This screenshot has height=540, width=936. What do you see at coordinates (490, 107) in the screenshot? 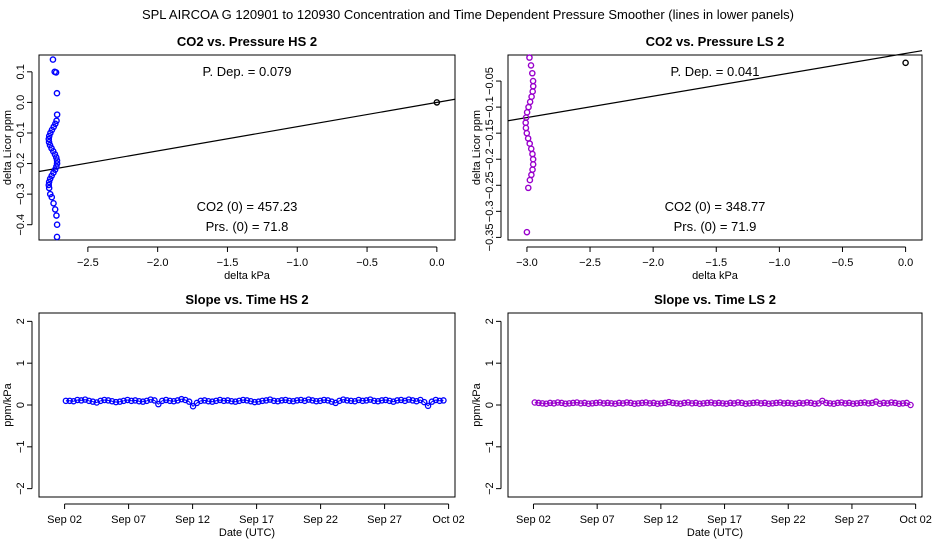
I see `ls-pressure-y-tick-label: −0.1` at bounding box center [490, 107].